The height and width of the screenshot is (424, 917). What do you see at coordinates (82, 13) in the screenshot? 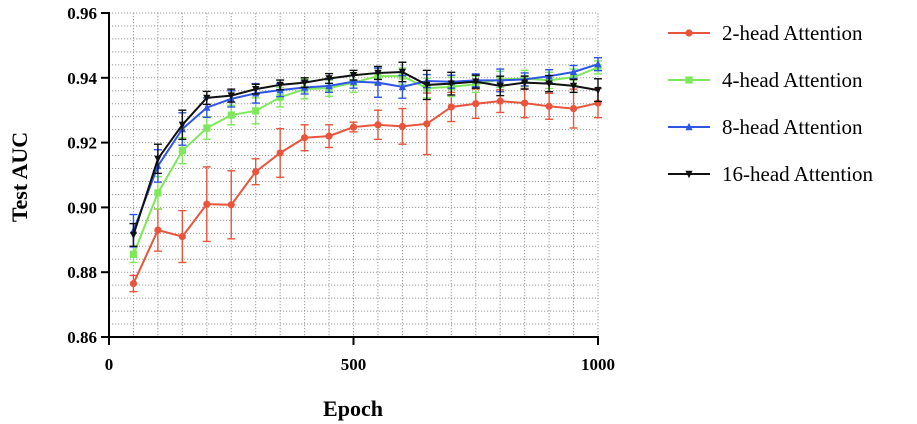
I see `y-tick-label: 0.96` at bounding box center [82, 13].